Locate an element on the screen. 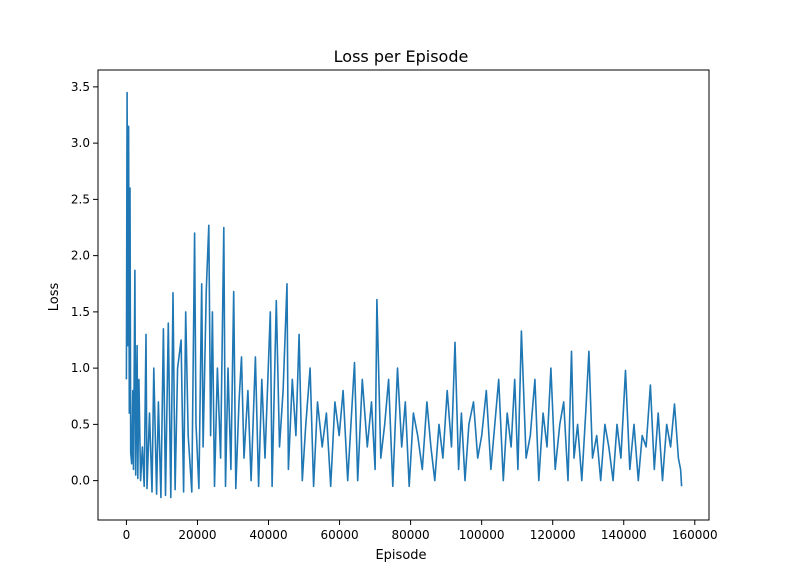 The height and width of the screenshot is (583, 785). x-tick-label: 80000 is located at coordinates (411, 535).